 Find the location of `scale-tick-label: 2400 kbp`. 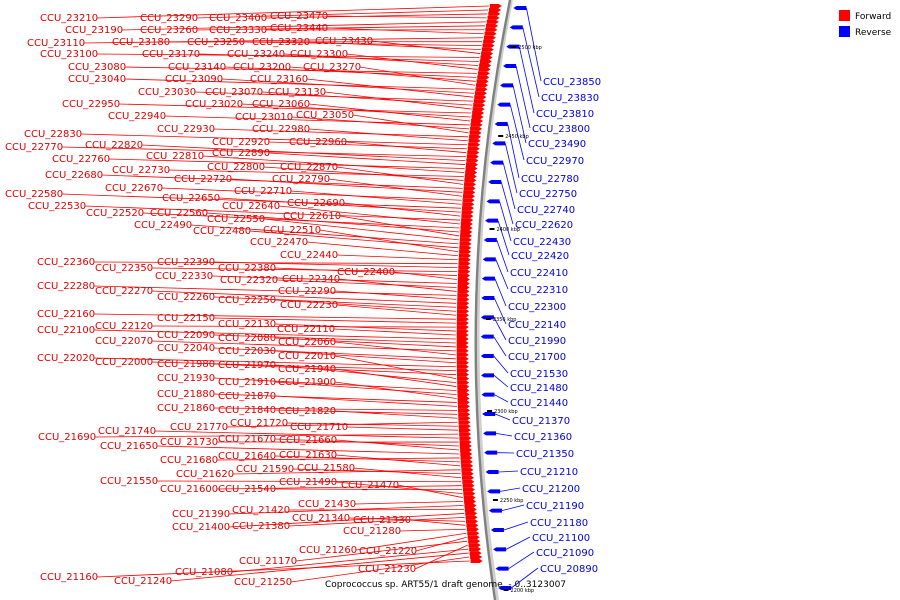

scale-tick-label: 2400 kbp is located at coordinates (508, 230).